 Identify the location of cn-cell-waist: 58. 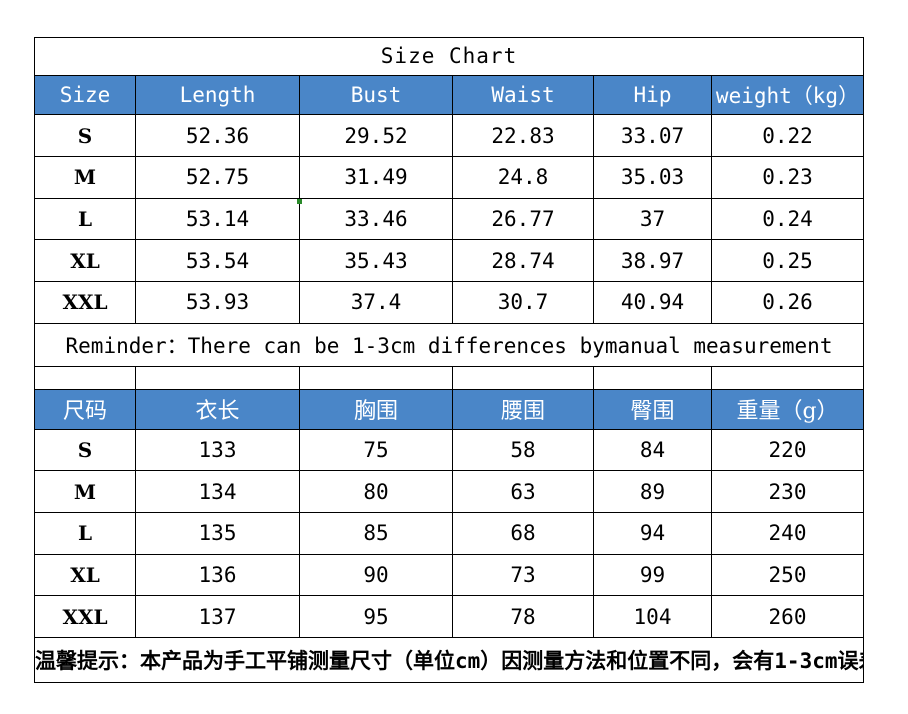
(523, 450).